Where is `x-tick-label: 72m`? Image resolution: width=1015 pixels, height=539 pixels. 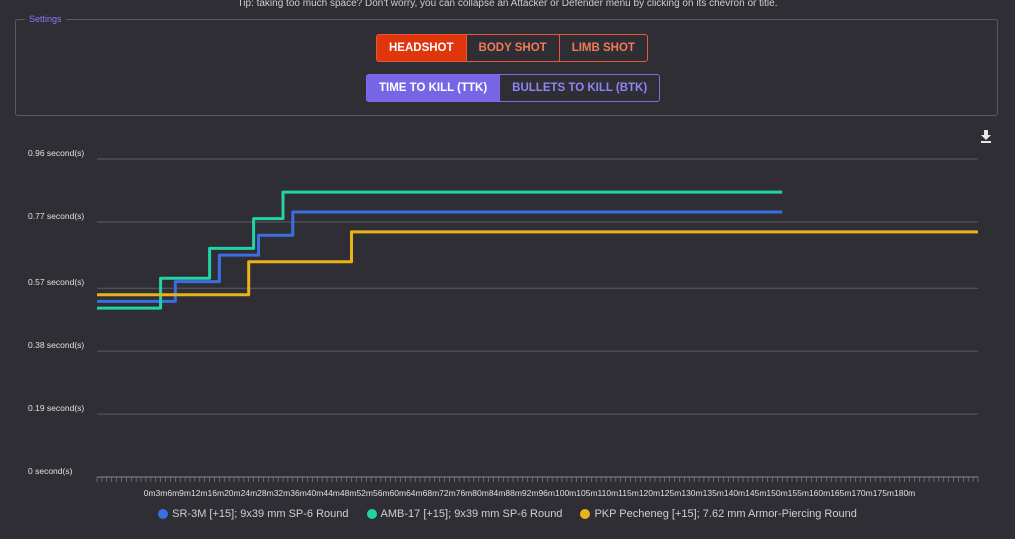 x-tick-label: 72m is located at coordinates (447, 493).